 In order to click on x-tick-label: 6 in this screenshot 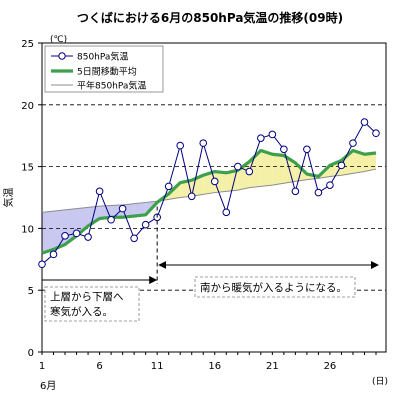, I will do `click(99, 366)`.